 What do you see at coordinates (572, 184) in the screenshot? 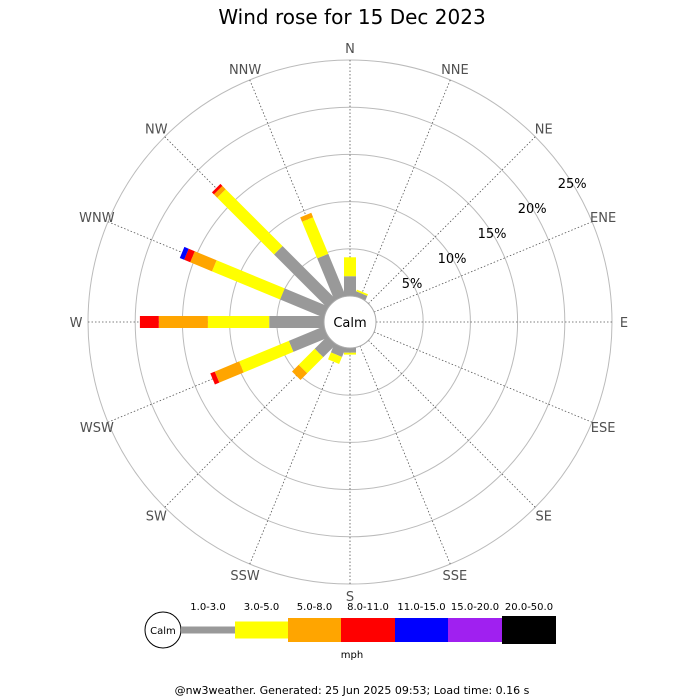
I see `ring-label: 25%` at bounding box center [572, 184].